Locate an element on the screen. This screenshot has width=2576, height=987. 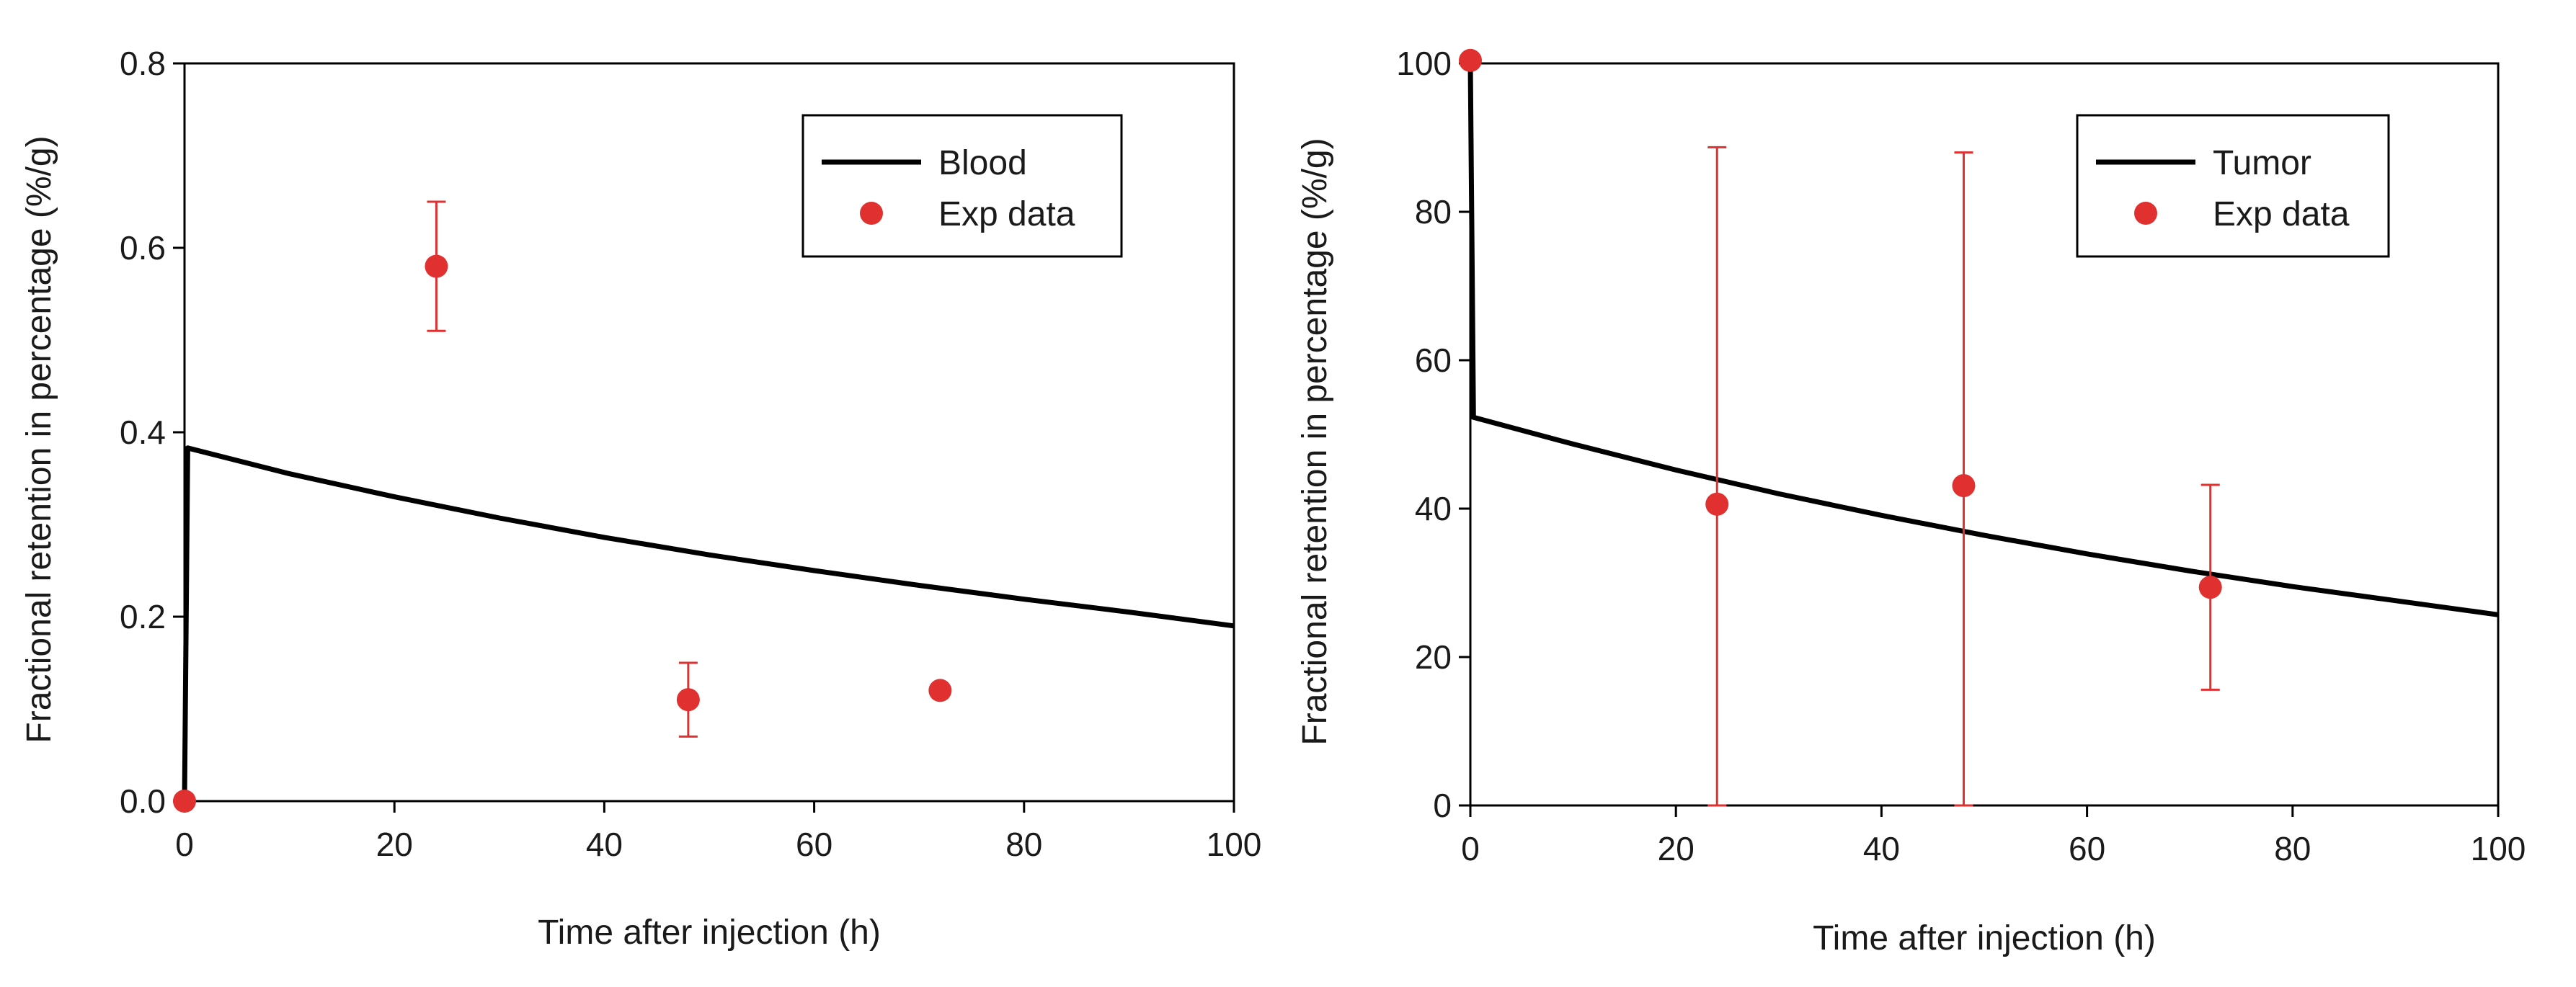
y-tick-label: 0 is located at coordinates (1442, 806).